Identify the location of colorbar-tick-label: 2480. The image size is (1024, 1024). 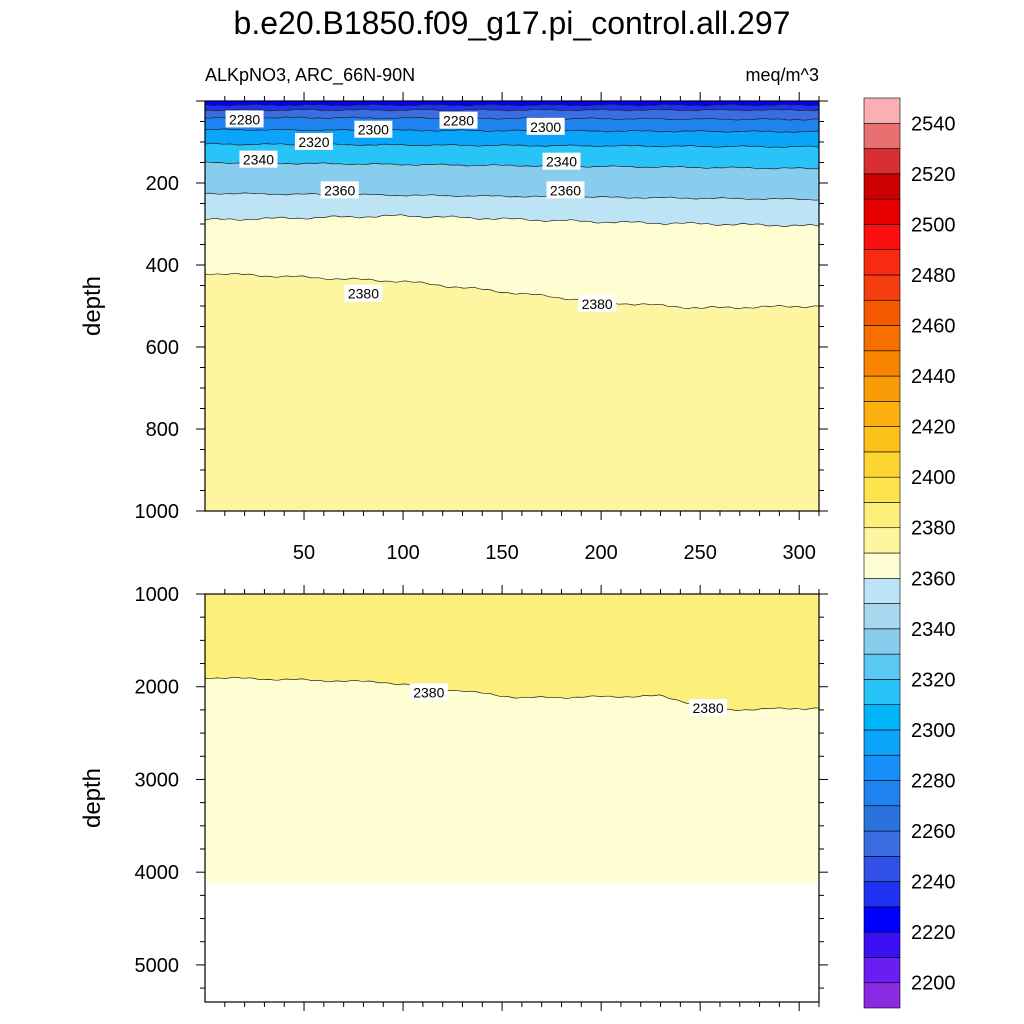
(933, 276).